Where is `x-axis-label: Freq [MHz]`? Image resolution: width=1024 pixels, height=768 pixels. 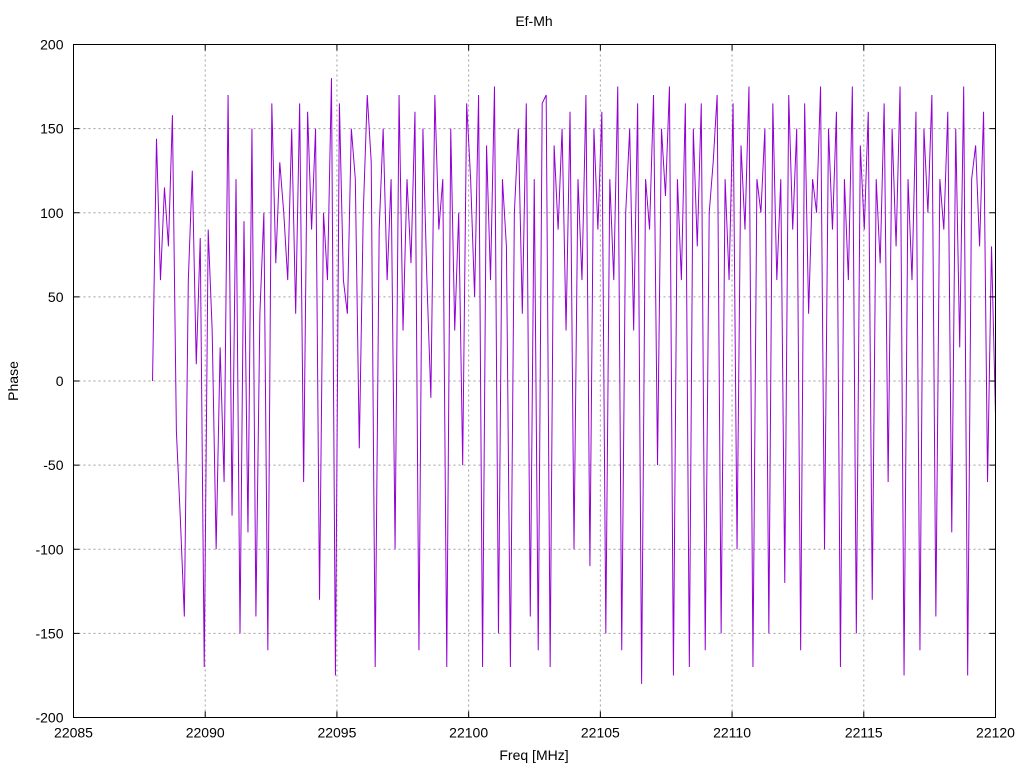 x-axis-label: Freq [MHz] is located at coordinates (533, 755).